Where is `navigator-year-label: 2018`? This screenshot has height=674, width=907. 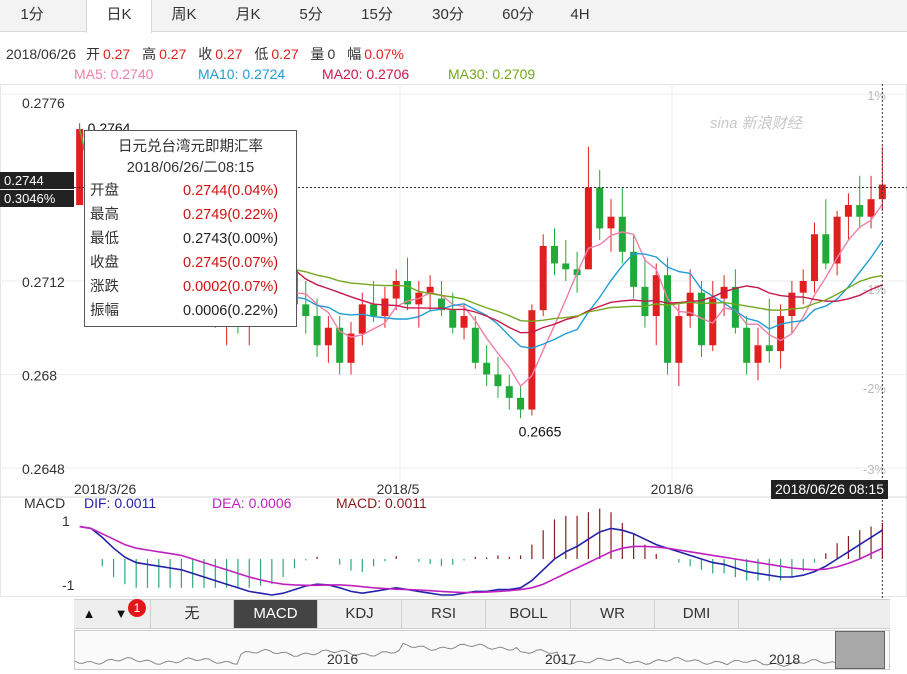 navigator-year-label: 2018 is located at coordinates (784, 659).